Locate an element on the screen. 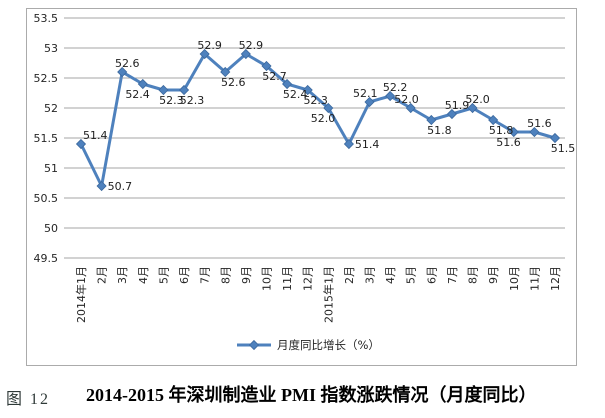  legend: 月度同比增长（%） is located at coordinates (308, 345).